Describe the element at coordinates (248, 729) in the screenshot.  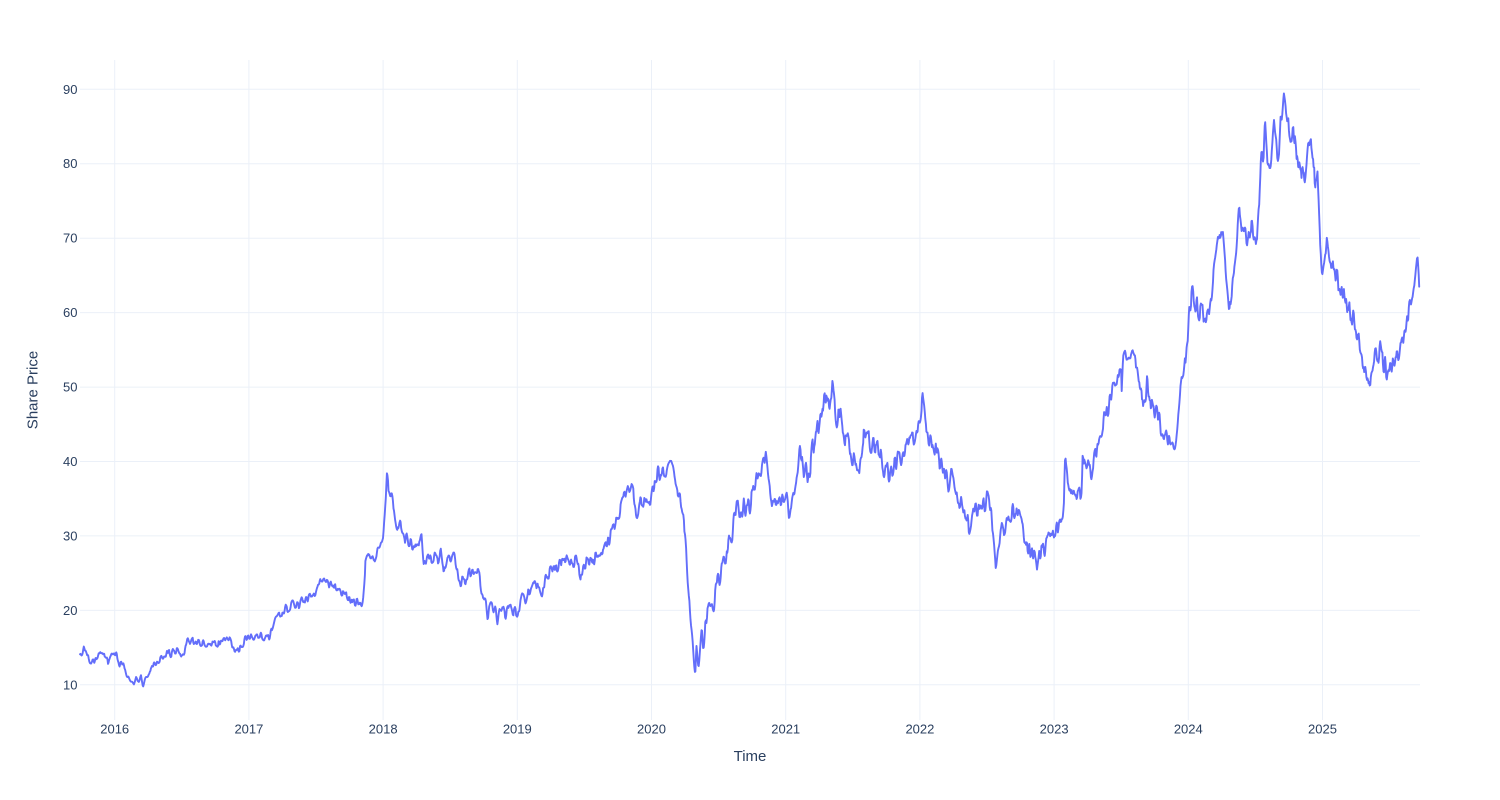
I see `svg-text: 2017` at that location.